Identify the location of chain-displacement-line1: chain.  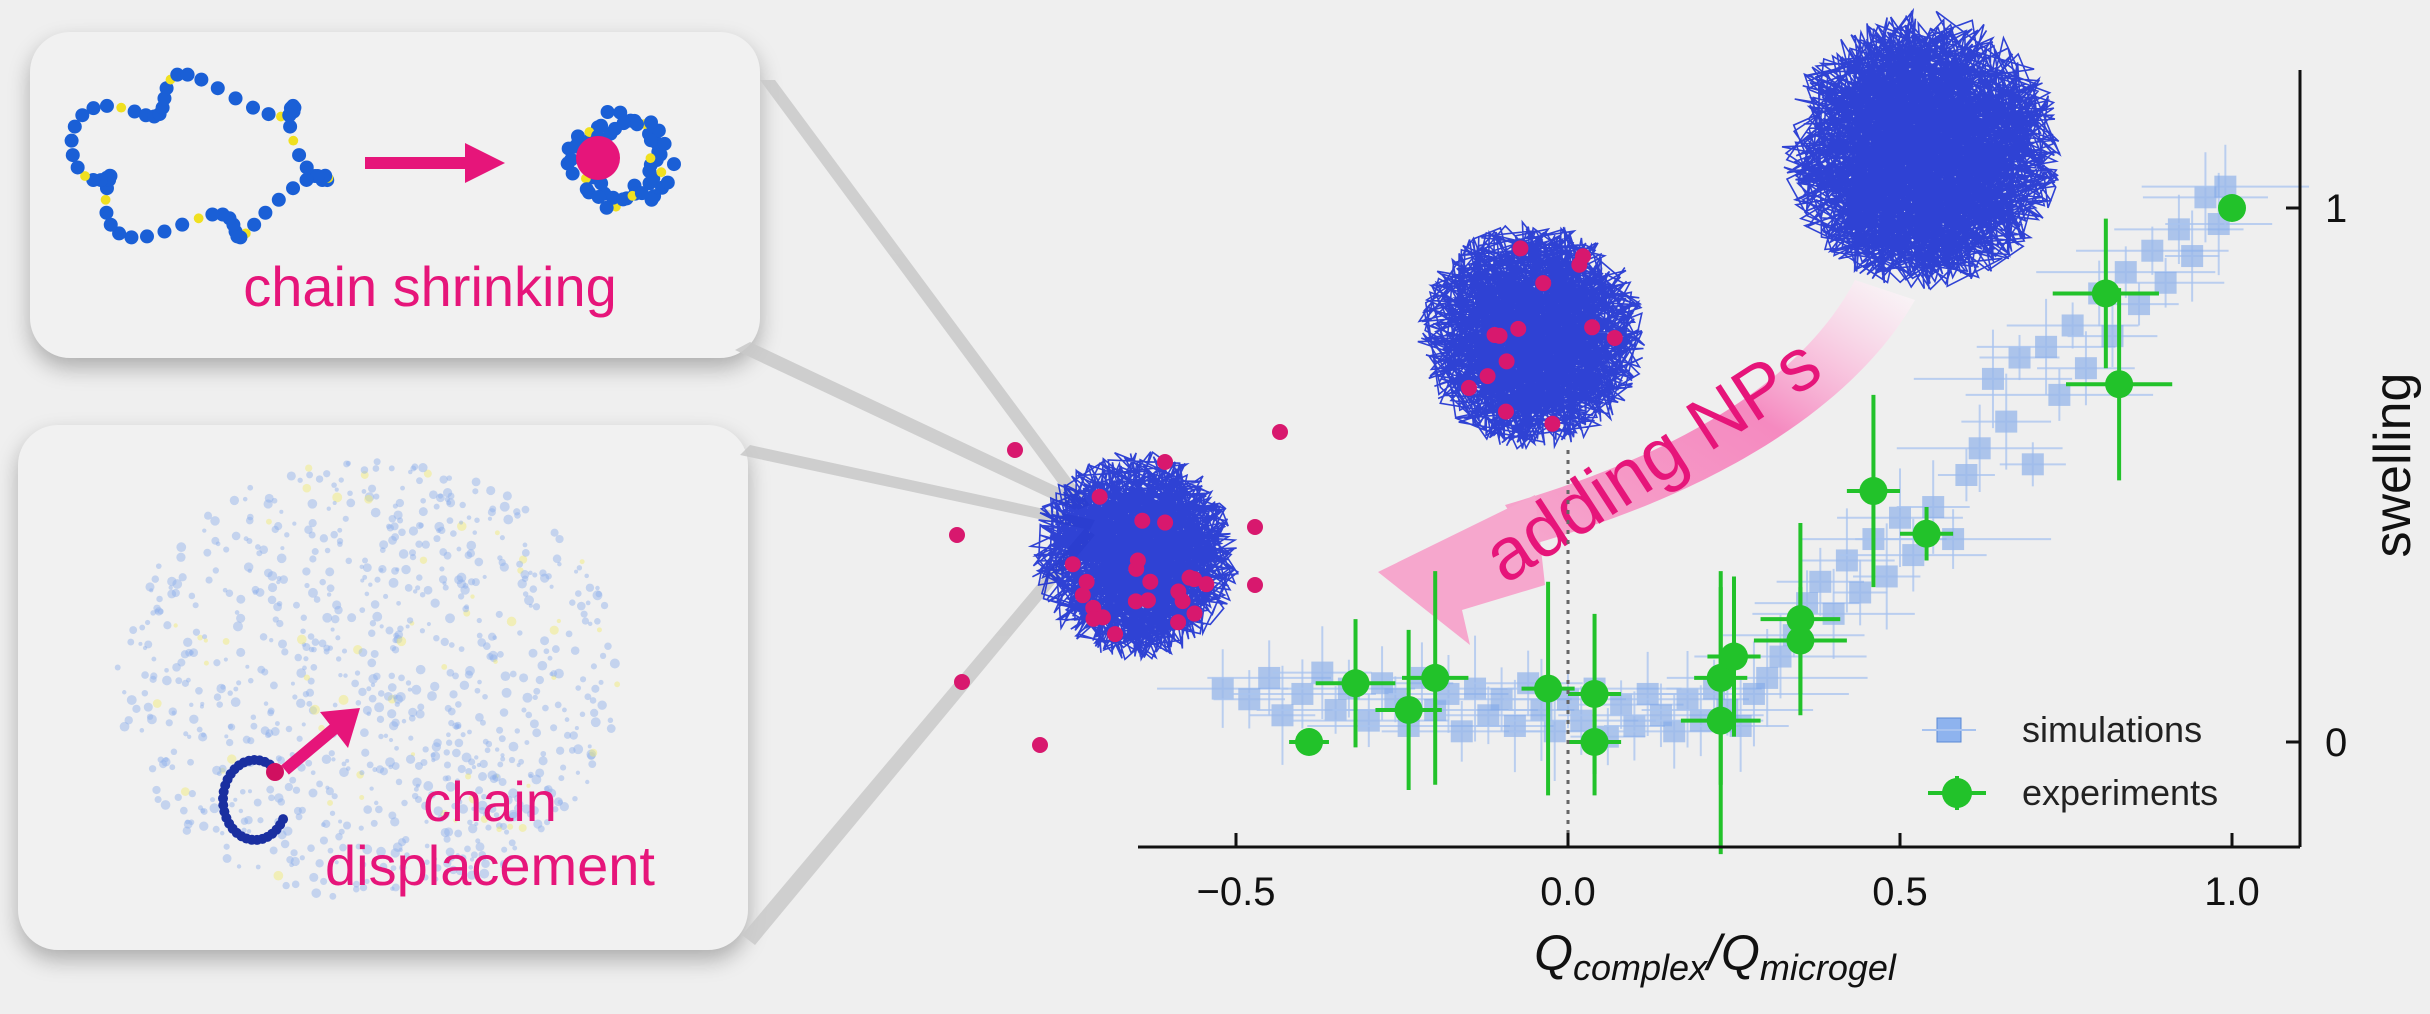
(490, 801).